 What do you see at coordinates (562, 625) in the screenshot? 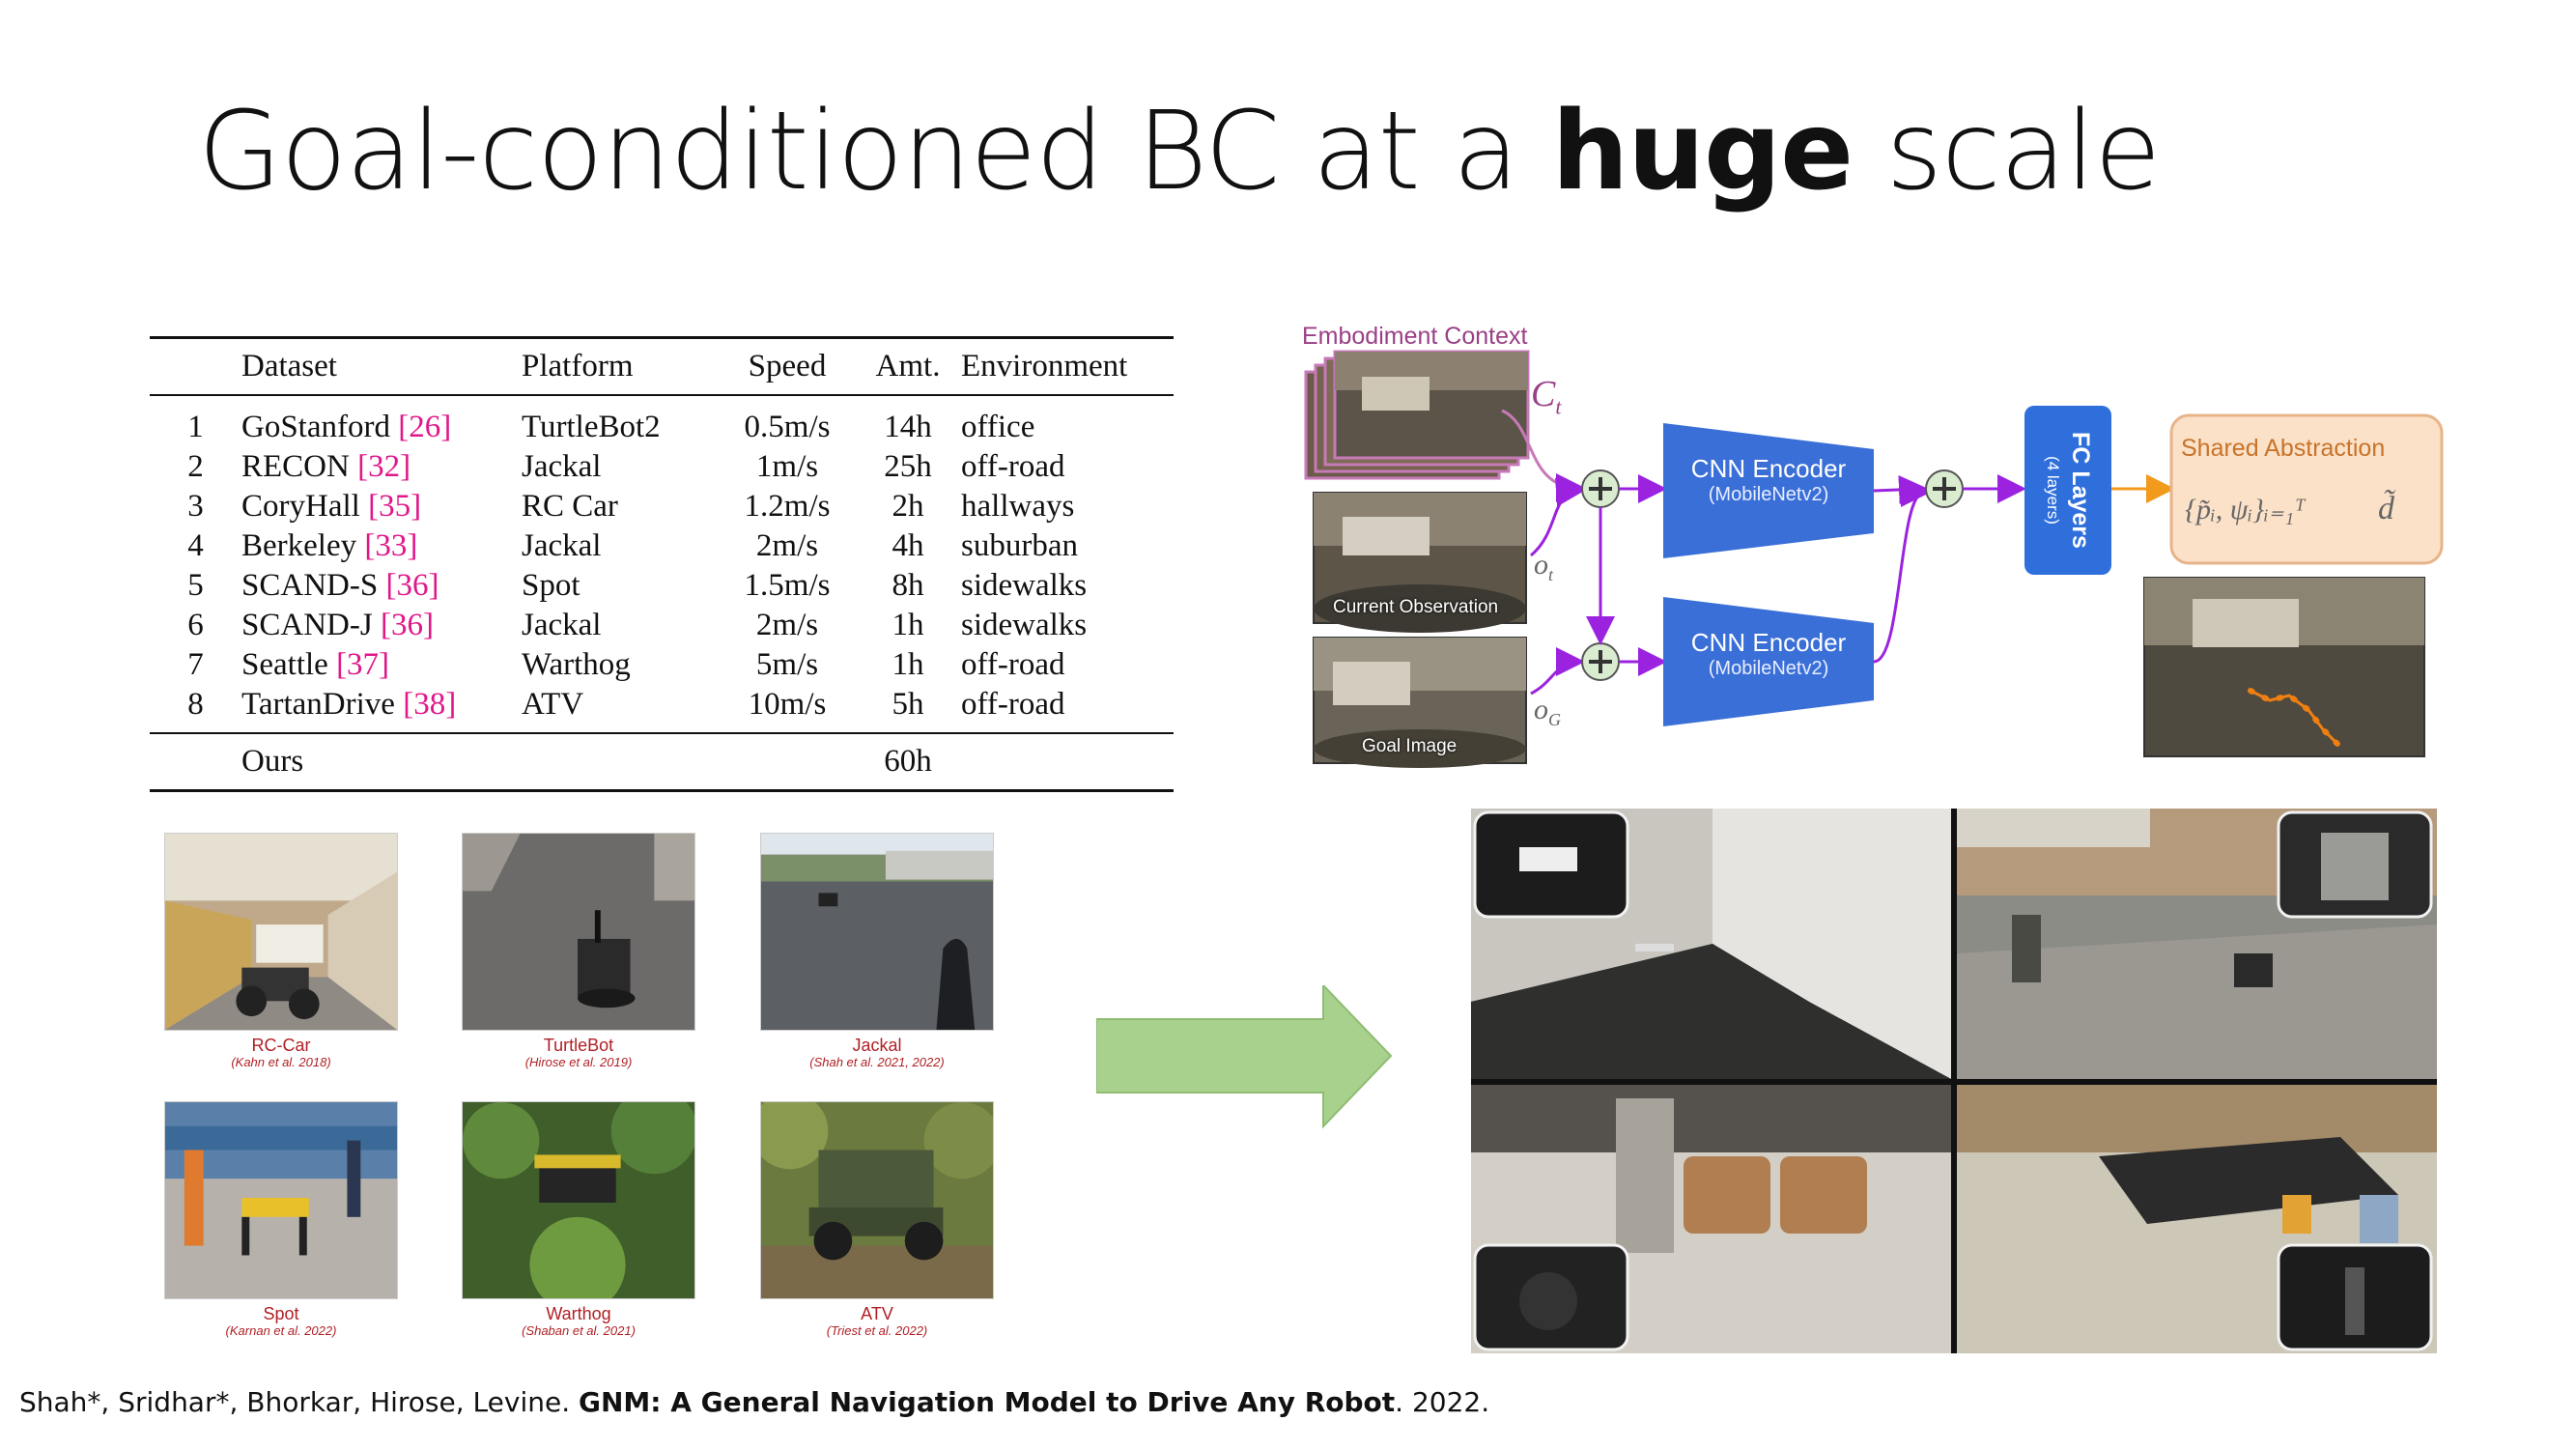
I see `platform: Jackal` at bounding box center [562, 625].